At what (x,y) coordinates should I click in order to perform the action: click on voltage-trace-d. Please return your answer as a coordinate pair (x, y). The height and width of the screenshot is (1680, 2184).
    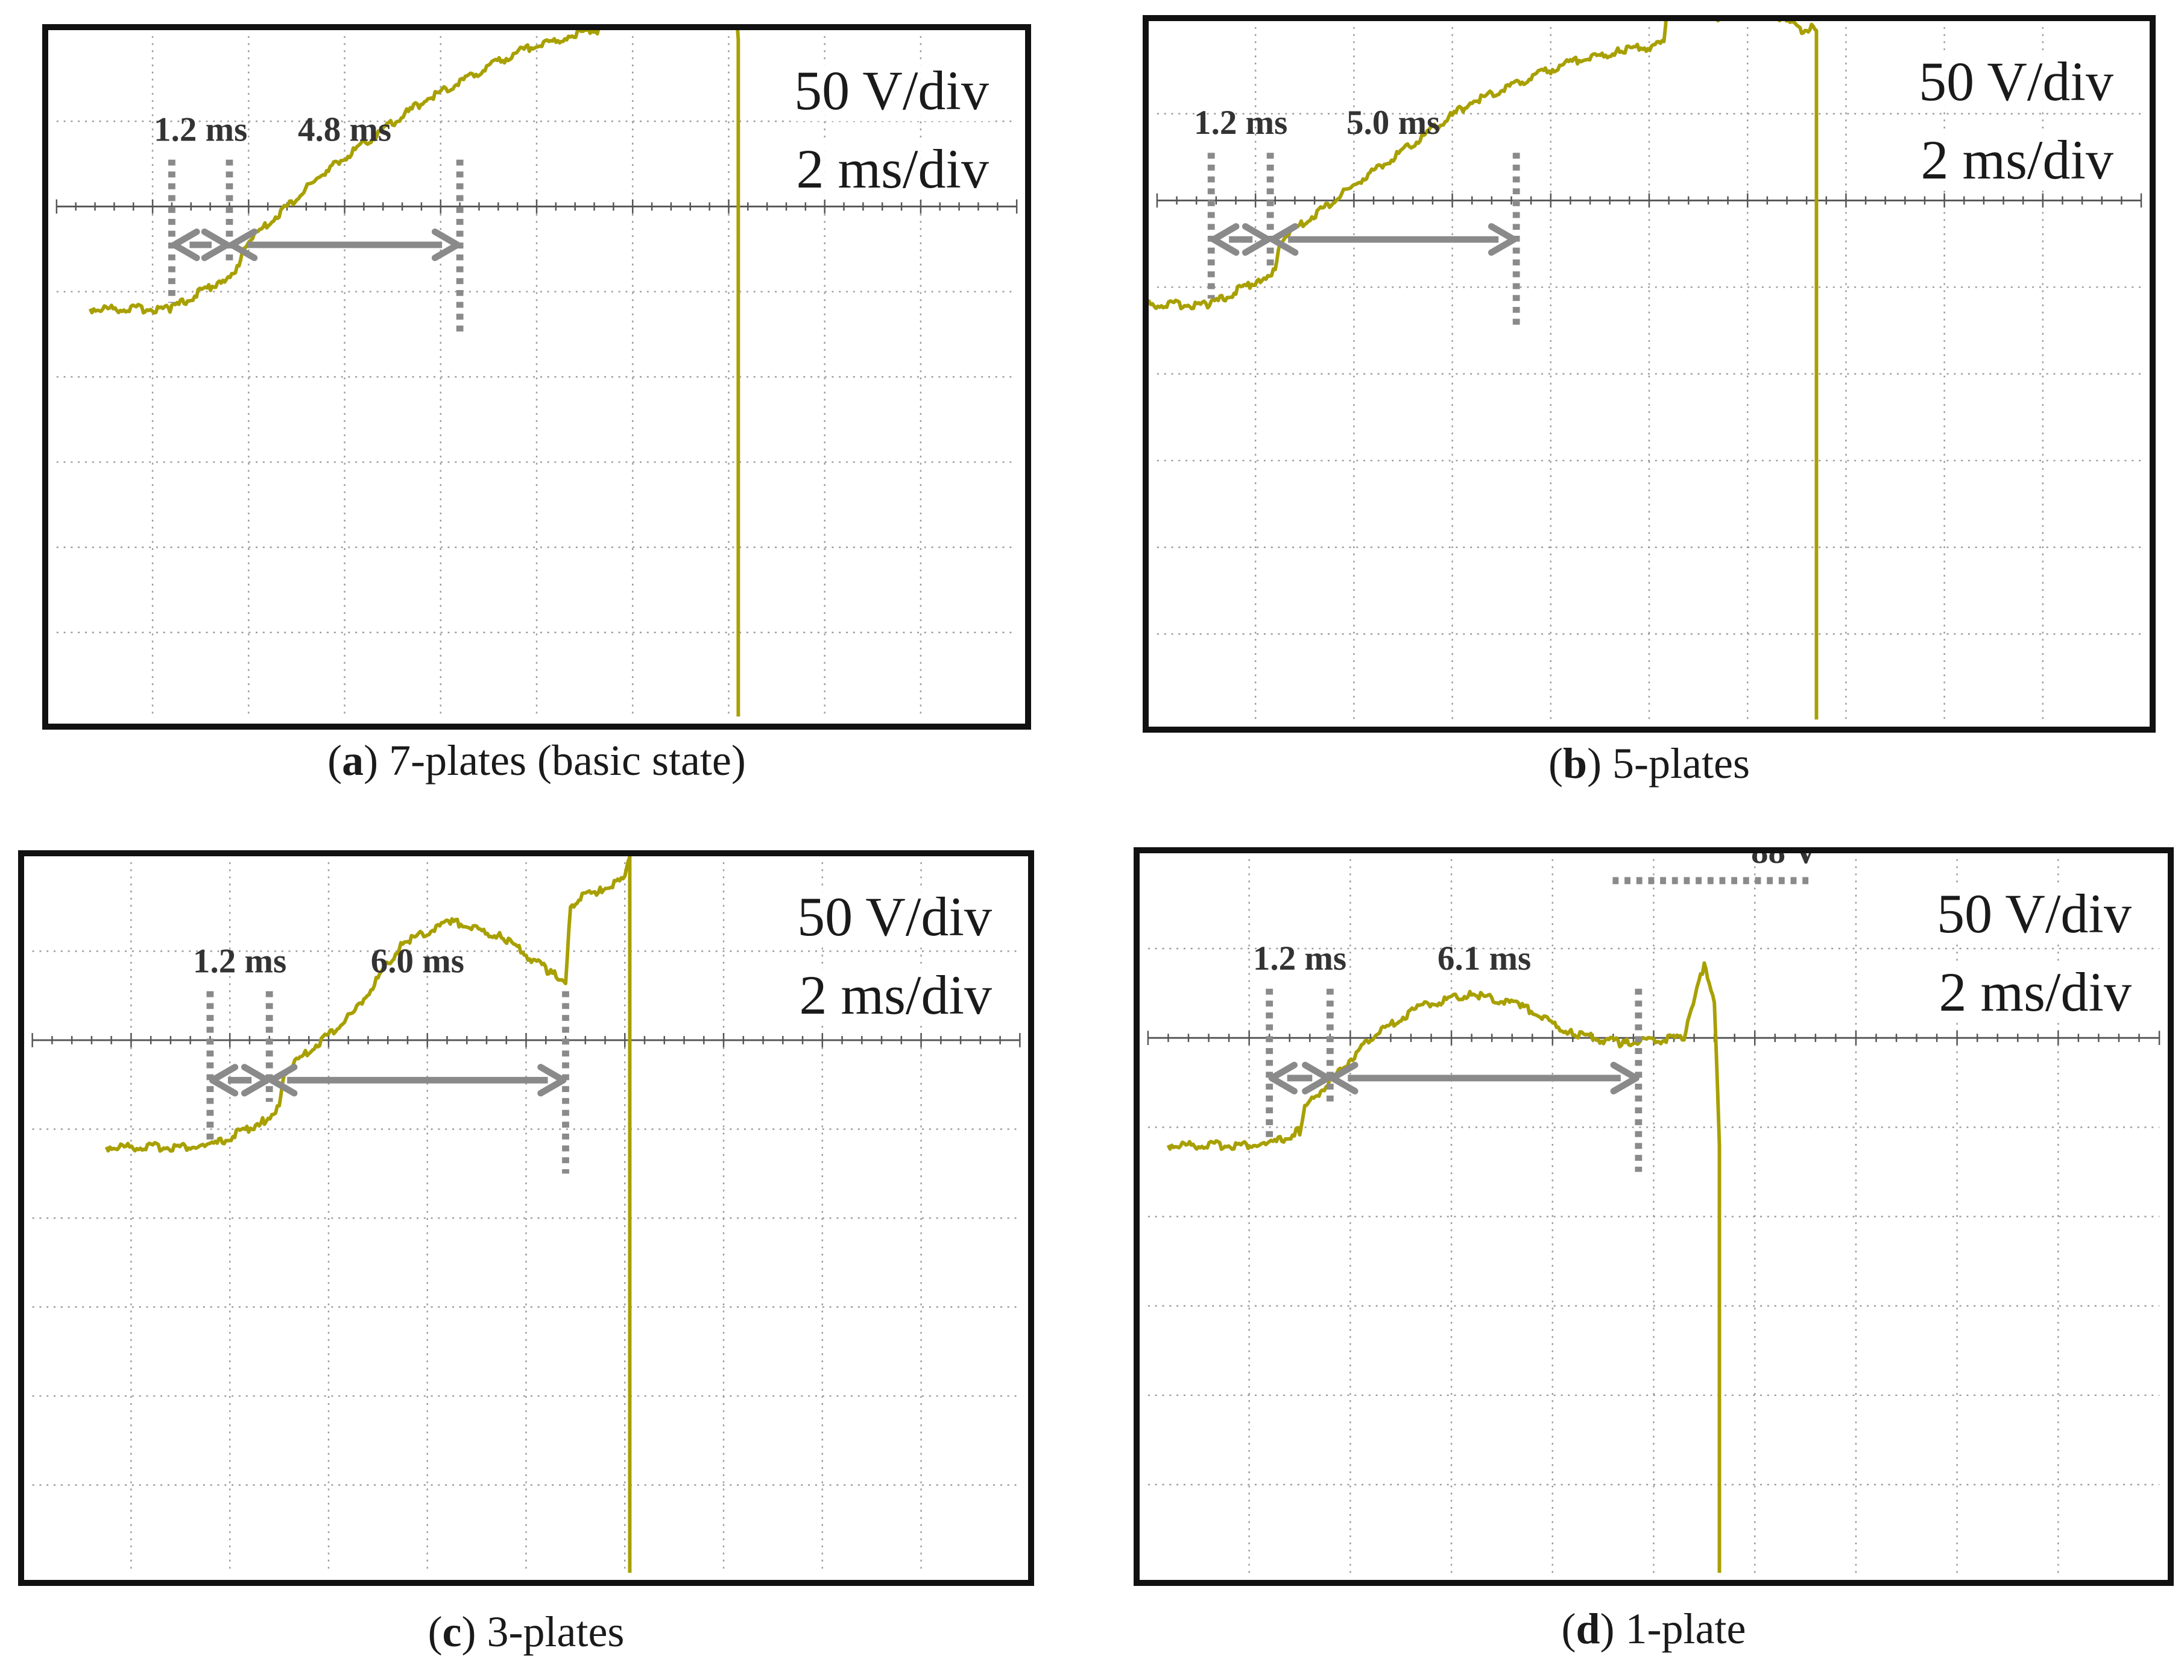
    Looking at the image, I should click on (1444, 1267).